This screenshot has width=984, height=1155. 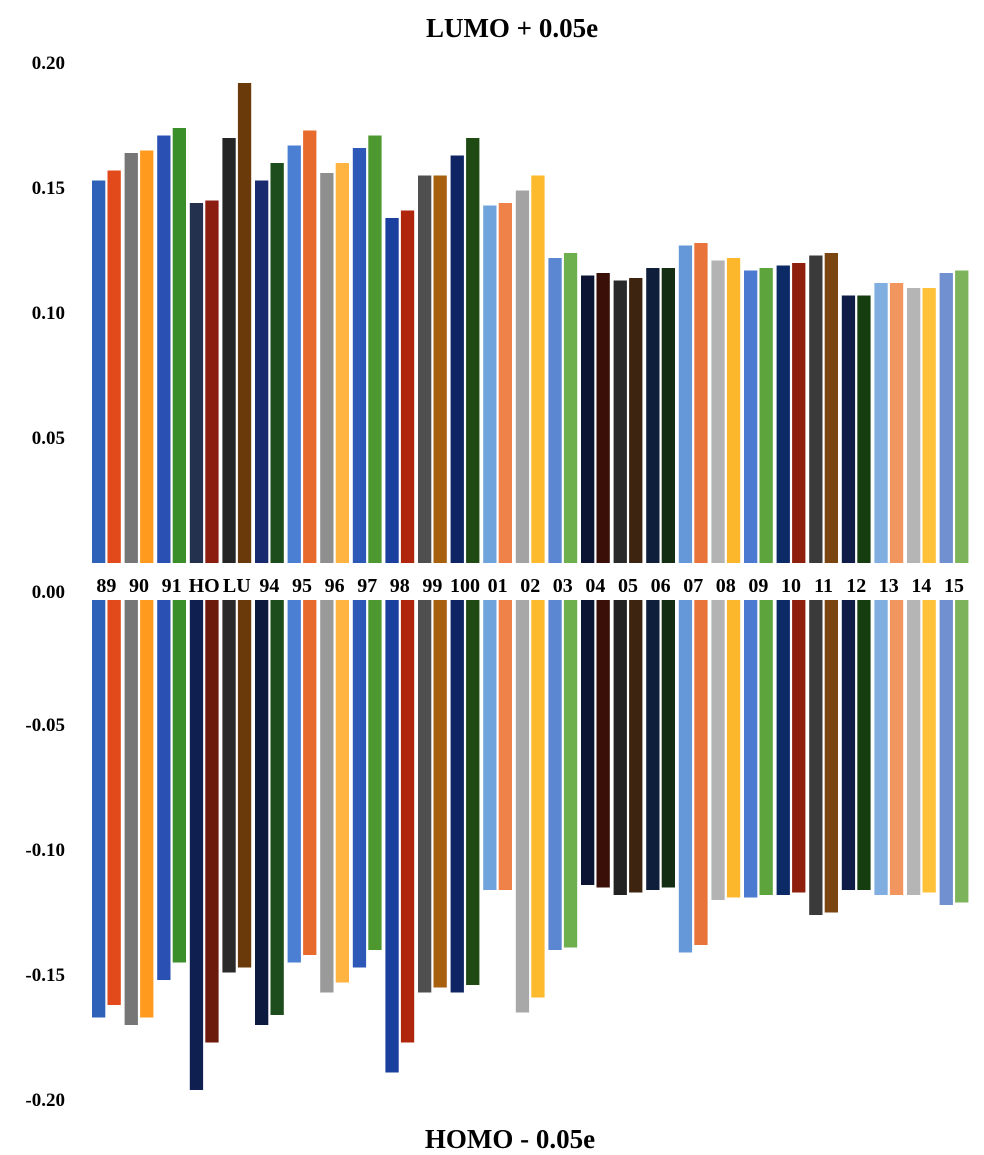 I want to click on y-axis: 0.20 0.15 0.10 0.05 0.00 -0.05 -0.10 -0.15 -0.20, so click(x=45, y=582).